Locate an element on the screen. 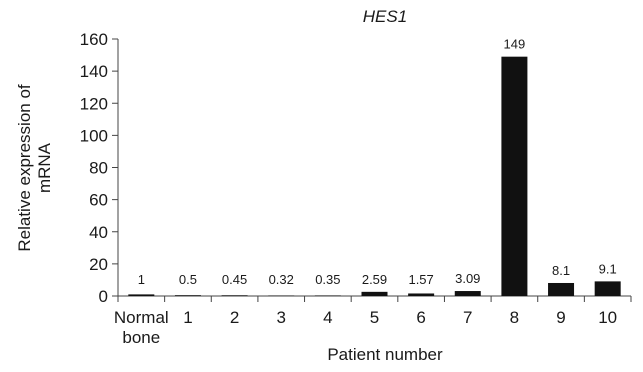 The image size is (643, 372). x-axis is located at coordinates (374, 298).